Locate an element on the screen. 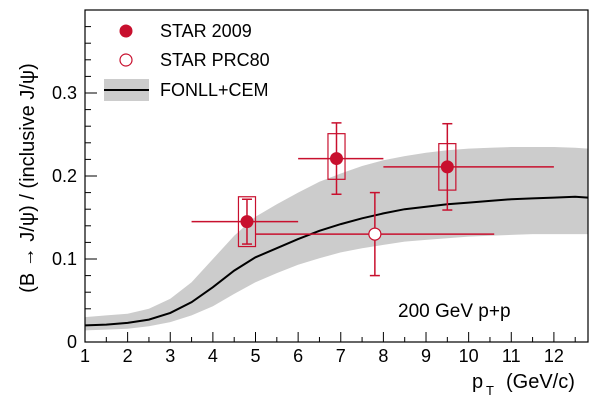 The height and width of the screenshot is (406, 600). y-tick-label: 0.1 is located at coordinates (64, 259).